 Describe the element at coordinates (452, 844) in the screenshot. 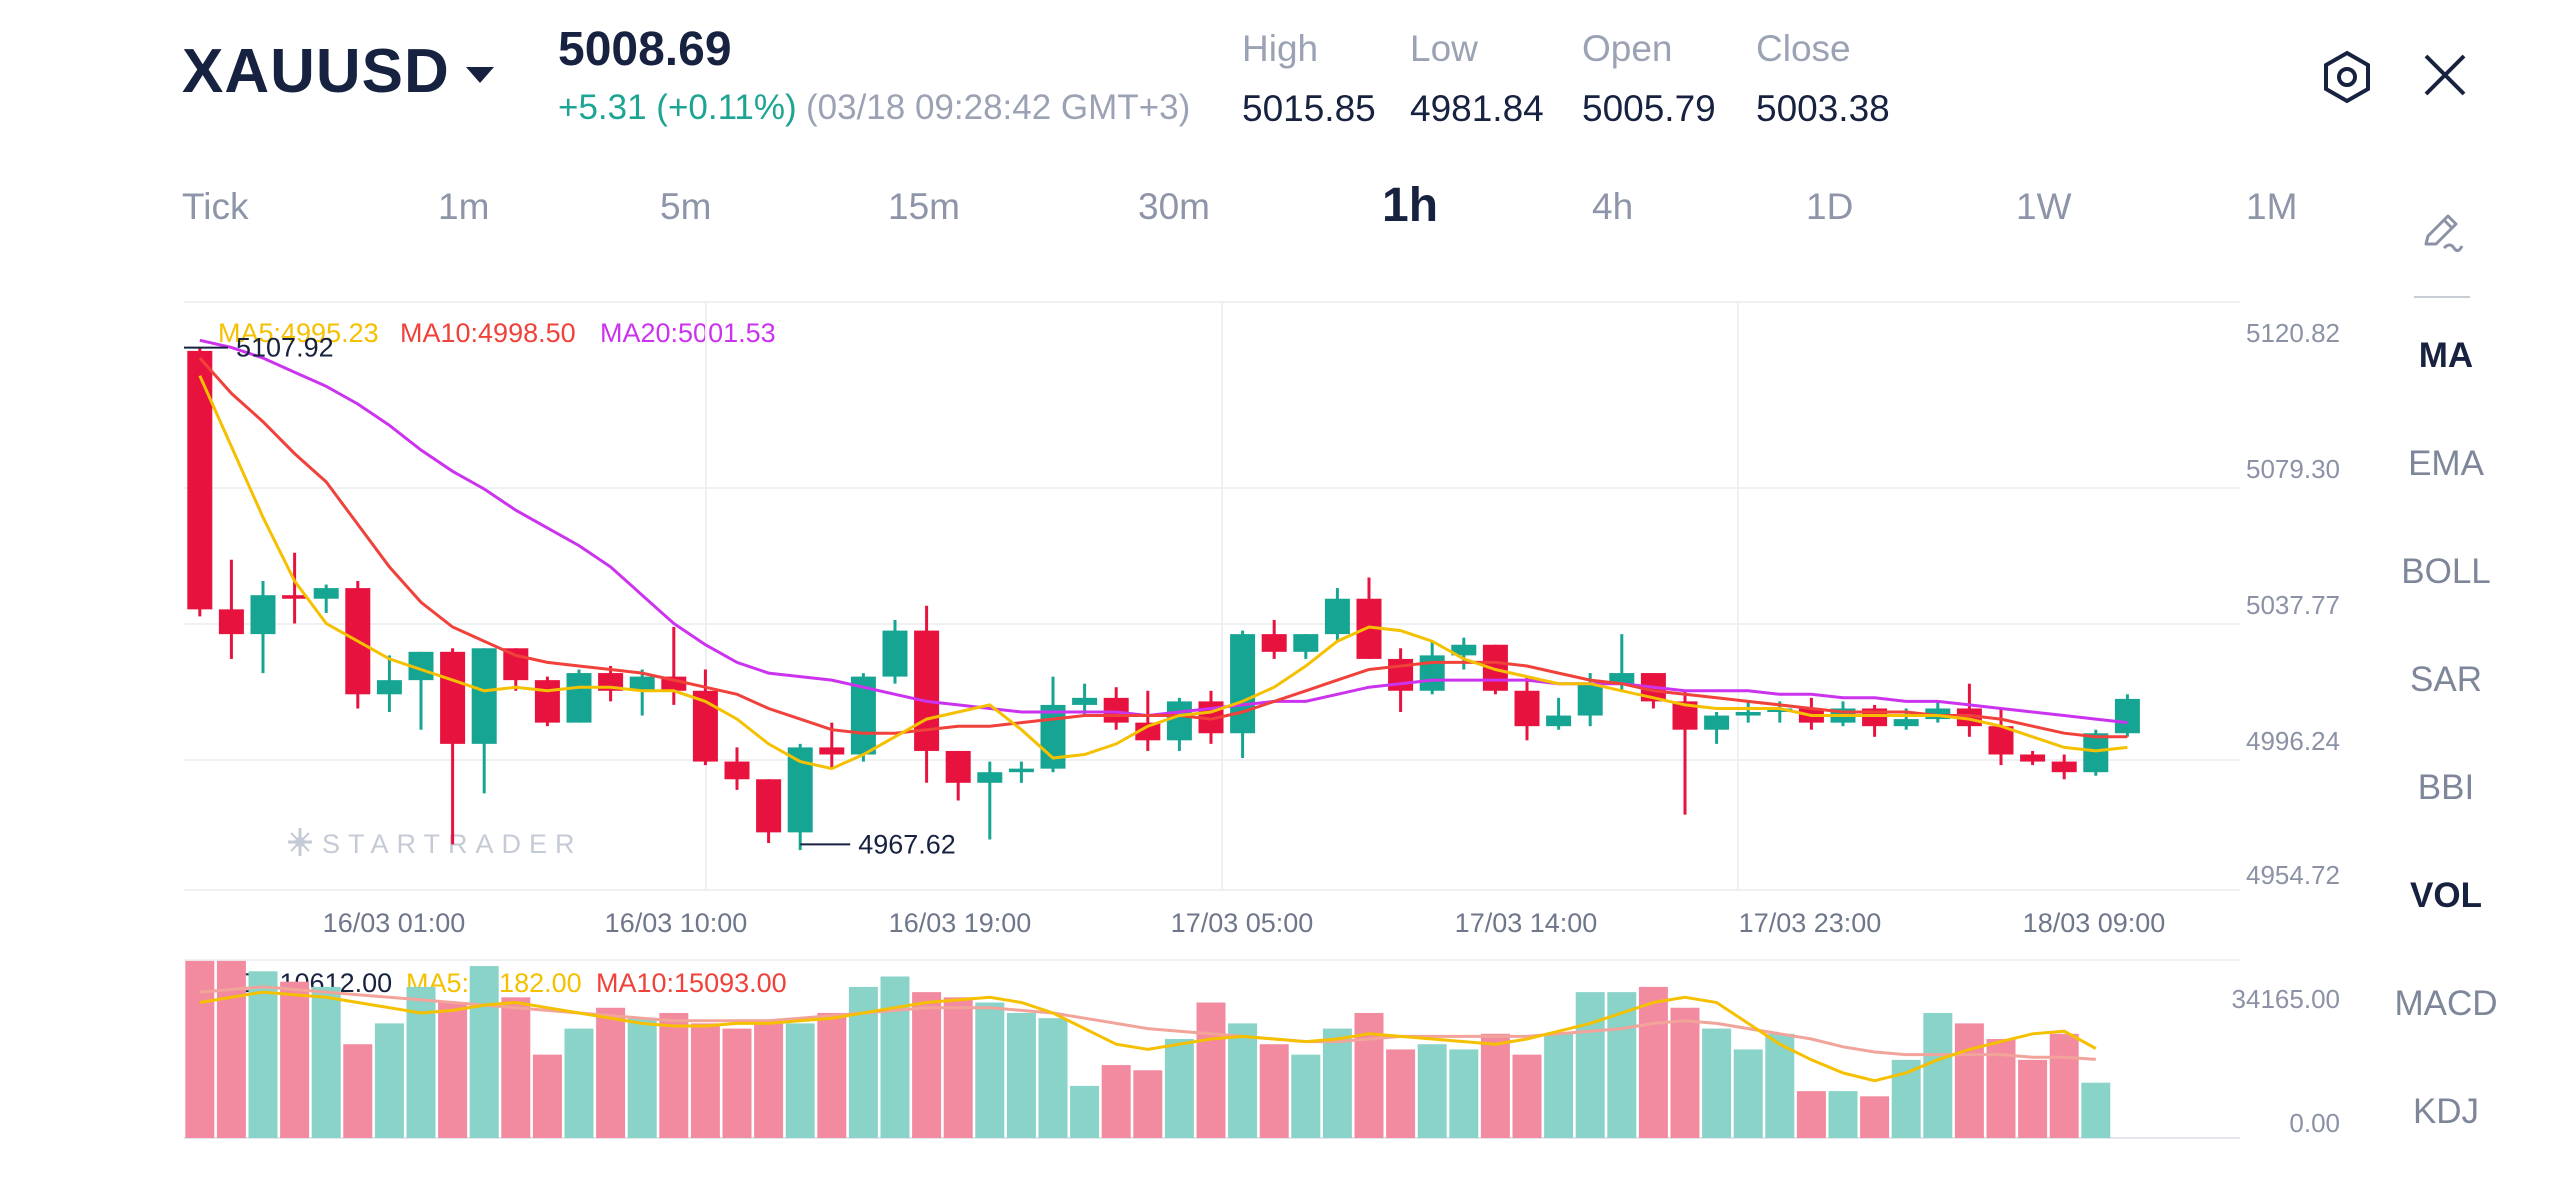

I see `watermark-text: STARTRADER` at that location.